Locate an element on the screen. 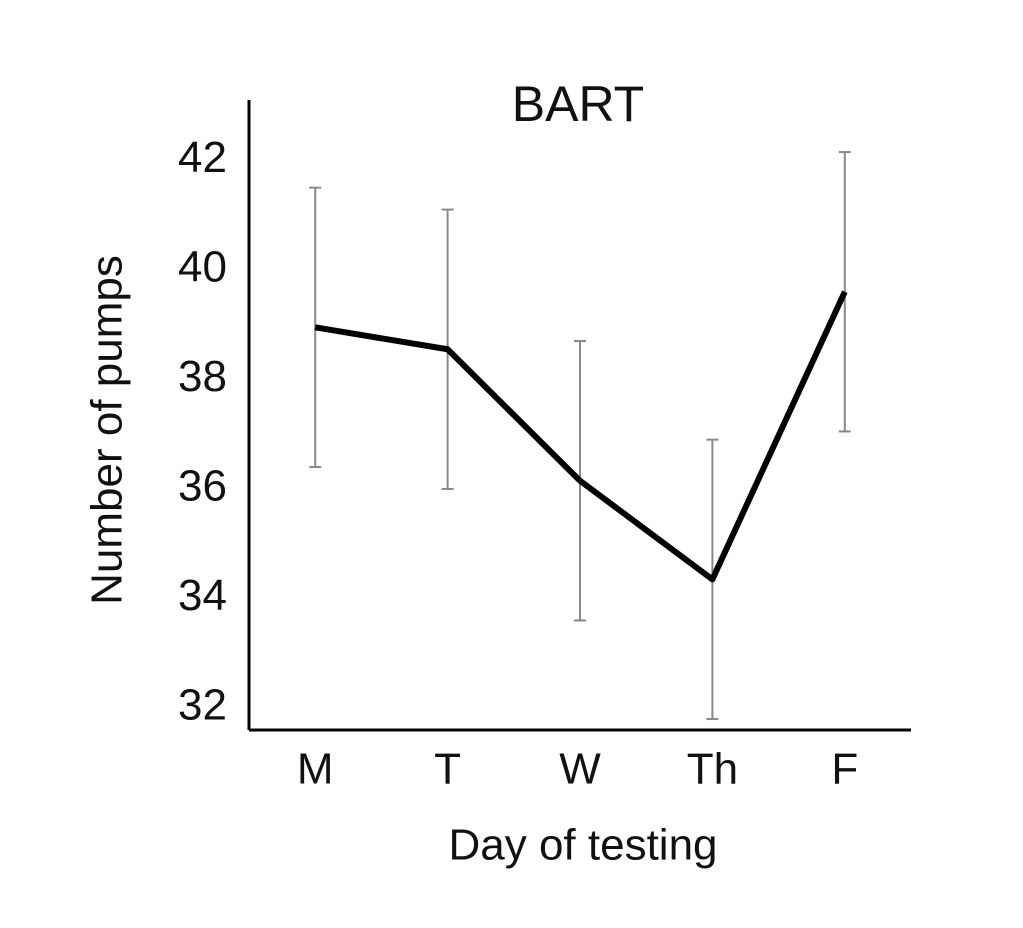 The image size is (1023, 928). y-axis-title: Number of pumps is located at coordinates (107, 430).